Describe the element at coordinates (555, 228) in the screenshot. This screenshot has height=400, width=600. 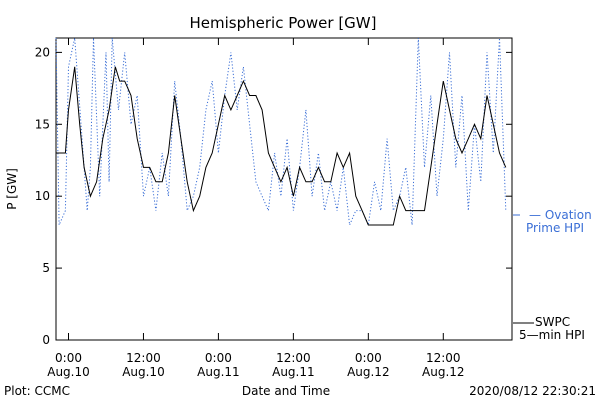
I see `legend-ovation-line2: Prime HPI` at that location.